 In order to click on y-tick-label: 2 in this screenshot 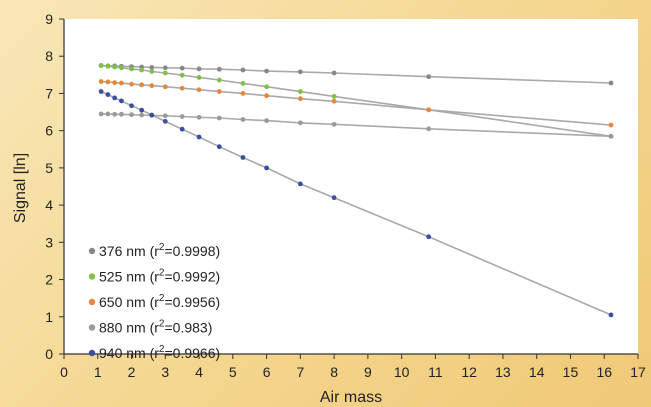, I will do `click(49, 280)`.